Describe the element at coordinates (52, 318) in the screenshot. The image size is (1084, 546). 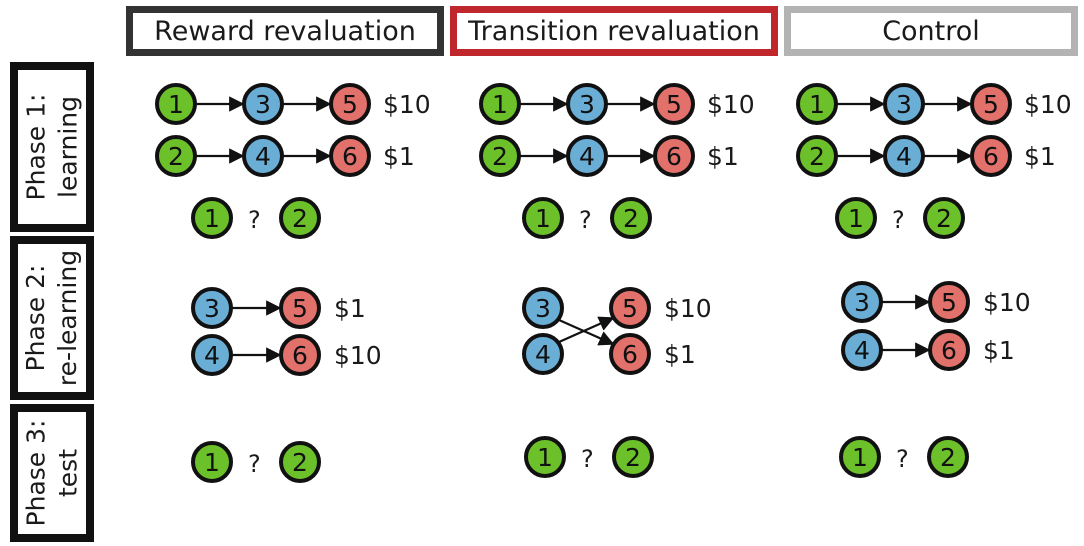
I see `phase-2-label-box: Phase 2: re-learning` at that location.